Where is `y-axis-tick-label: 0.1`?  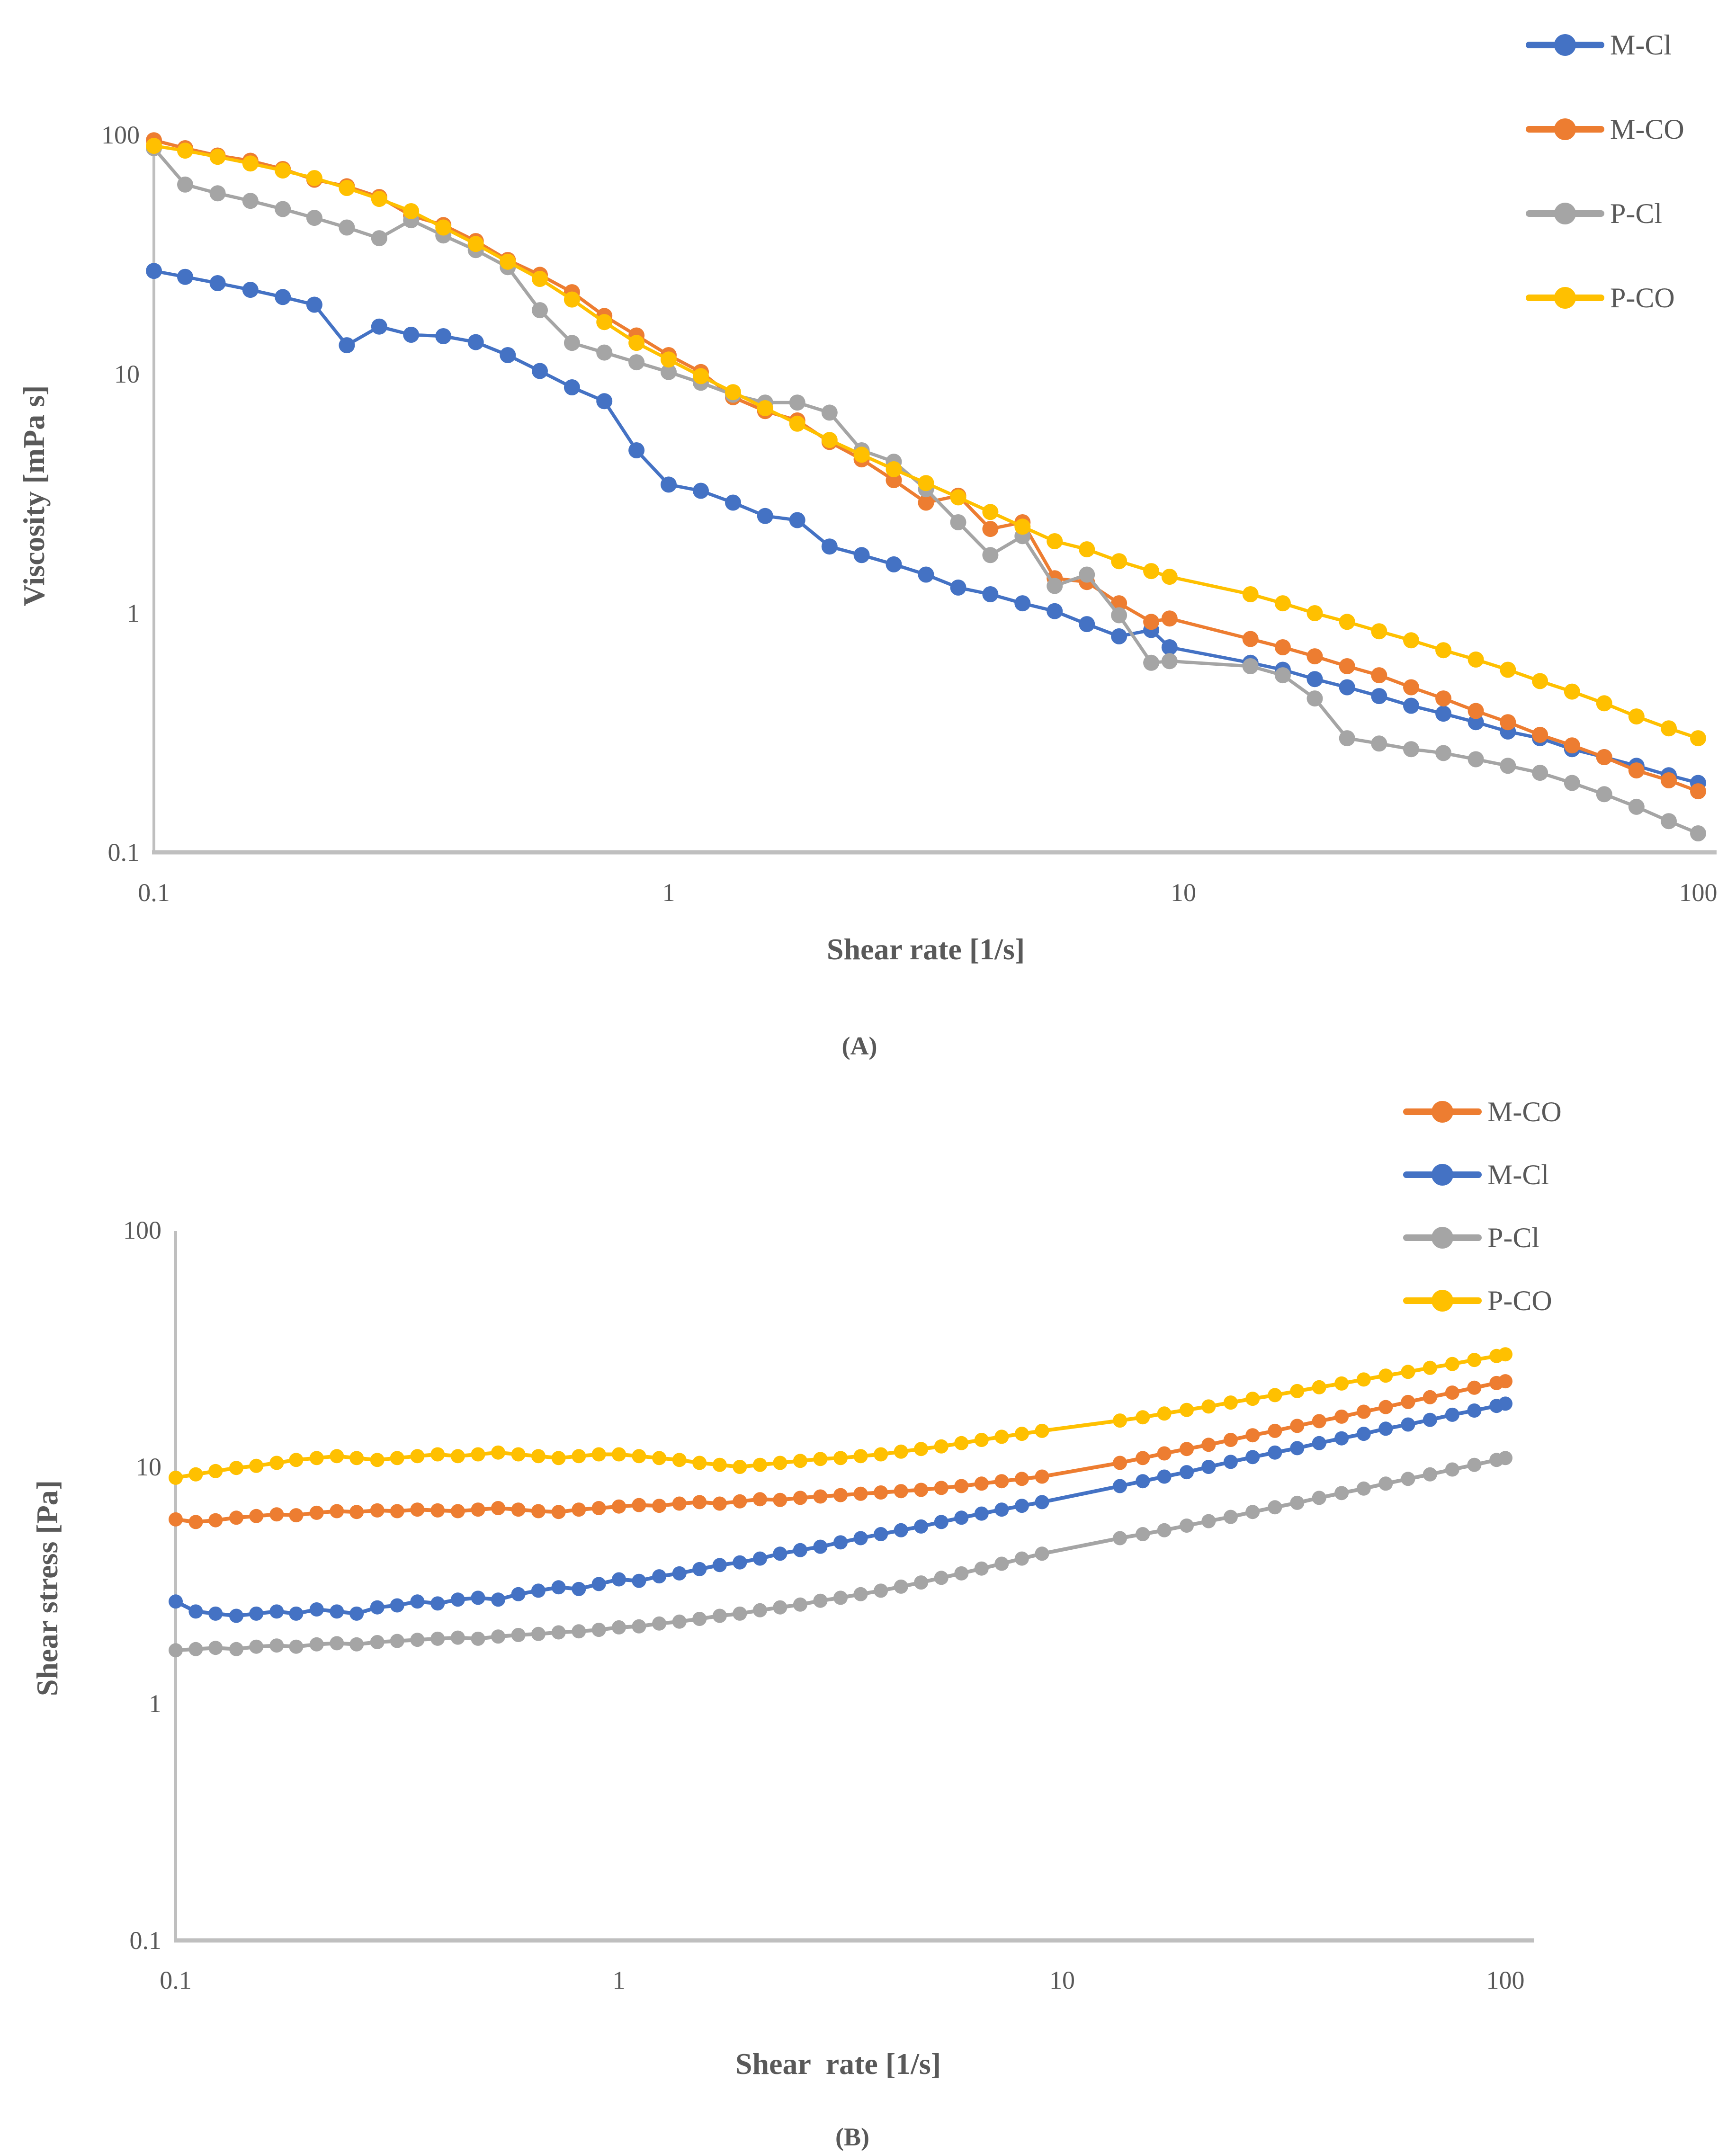 y-axis-tick-label: 0.1 is located at coordinates (124, 852).